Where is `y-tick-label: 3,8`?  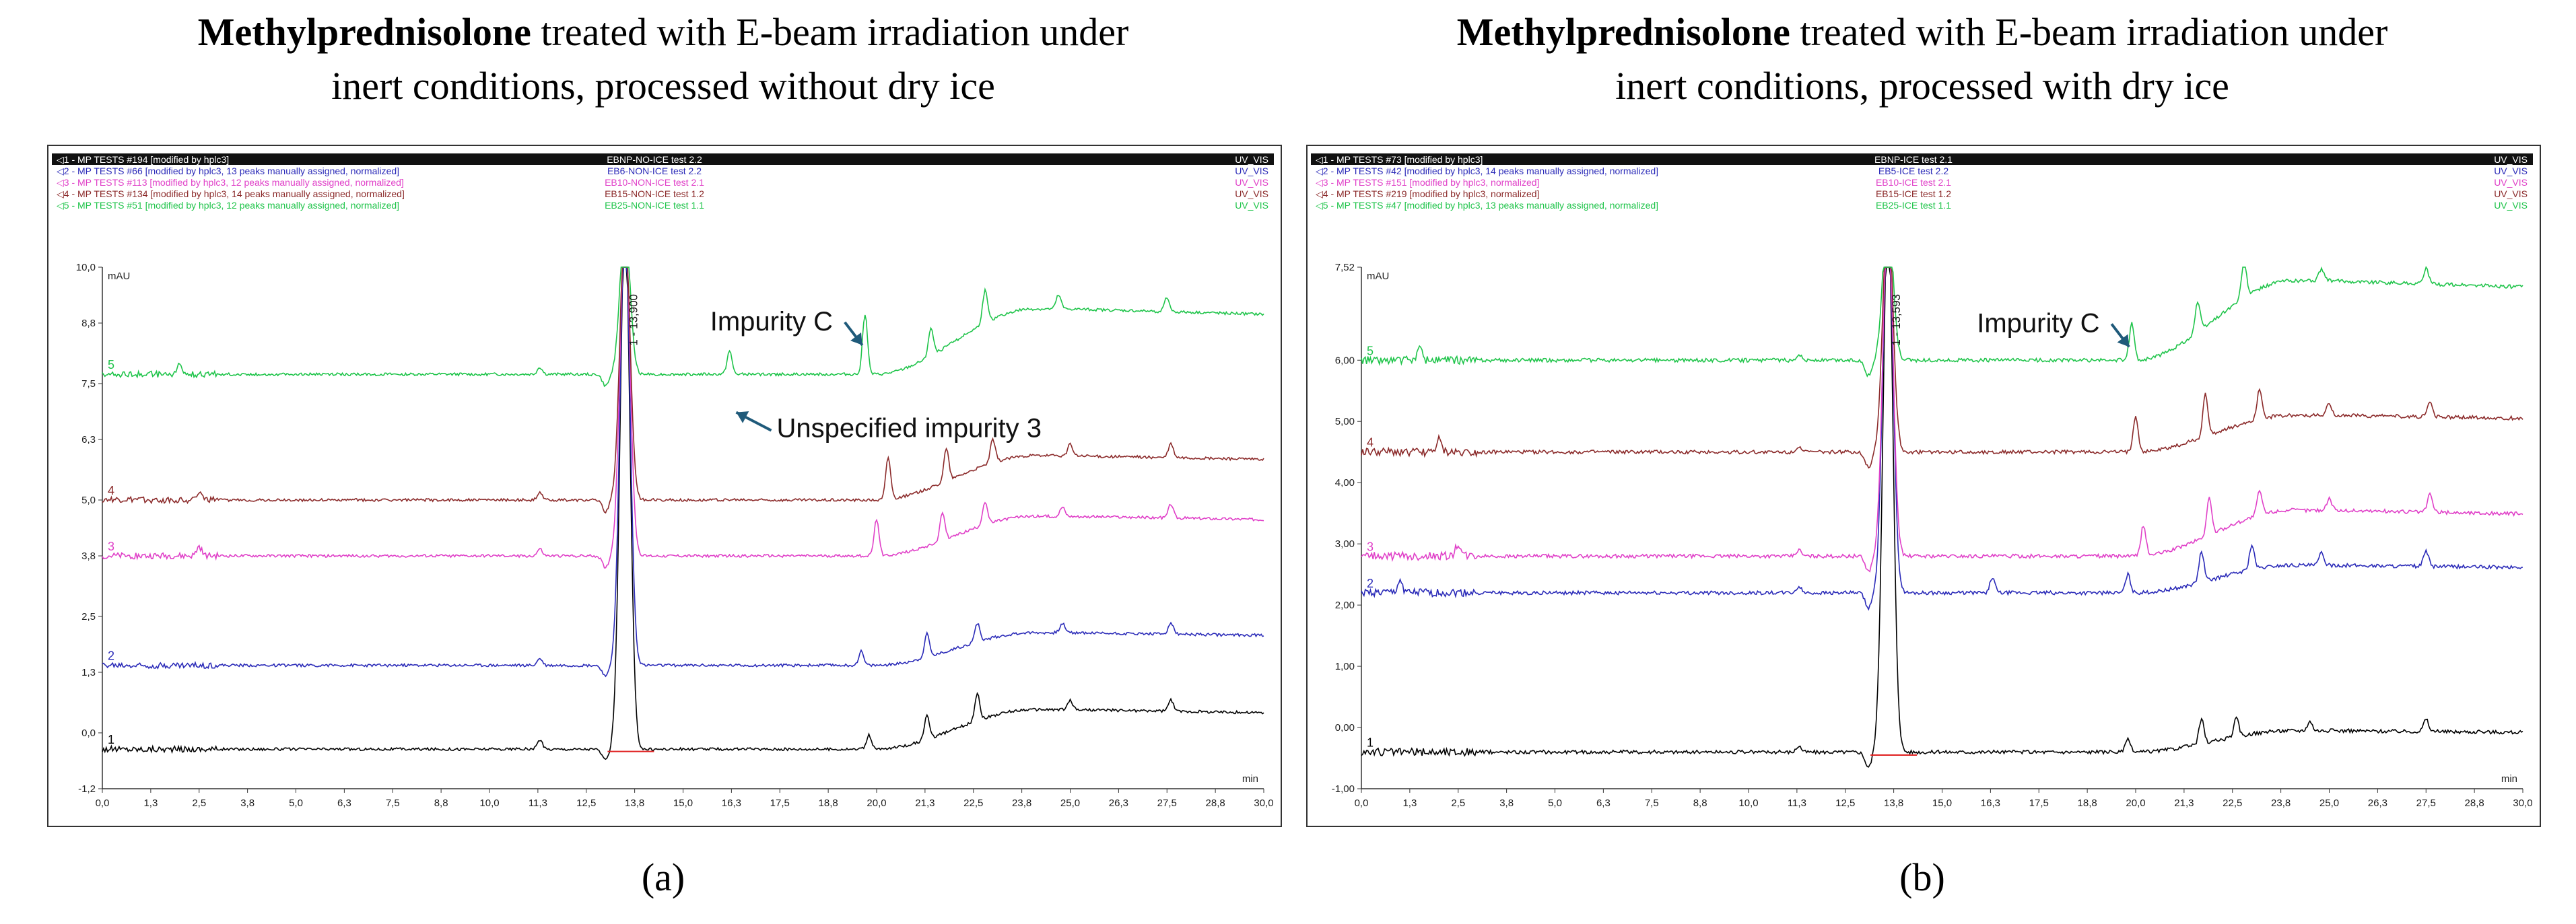
y-tick-label: 3,8 is located at coordinates (89, 556).